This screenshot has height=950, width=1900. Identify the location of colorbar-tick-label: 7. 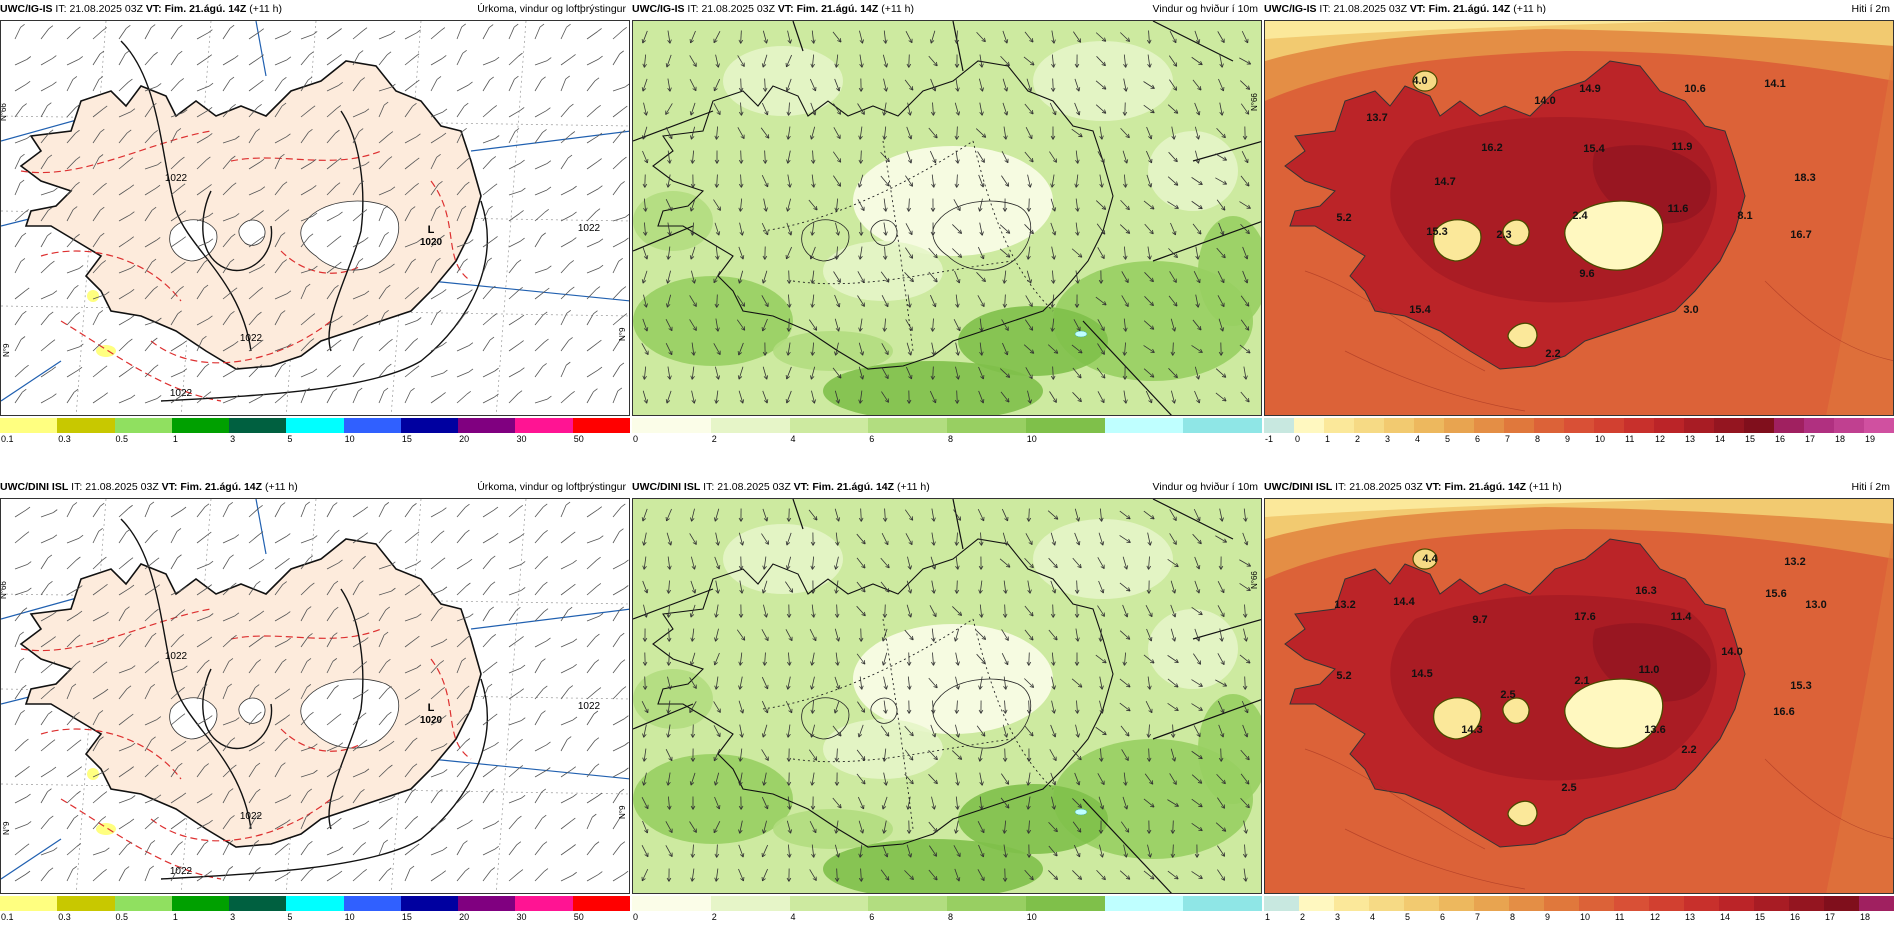
(1508, 439).